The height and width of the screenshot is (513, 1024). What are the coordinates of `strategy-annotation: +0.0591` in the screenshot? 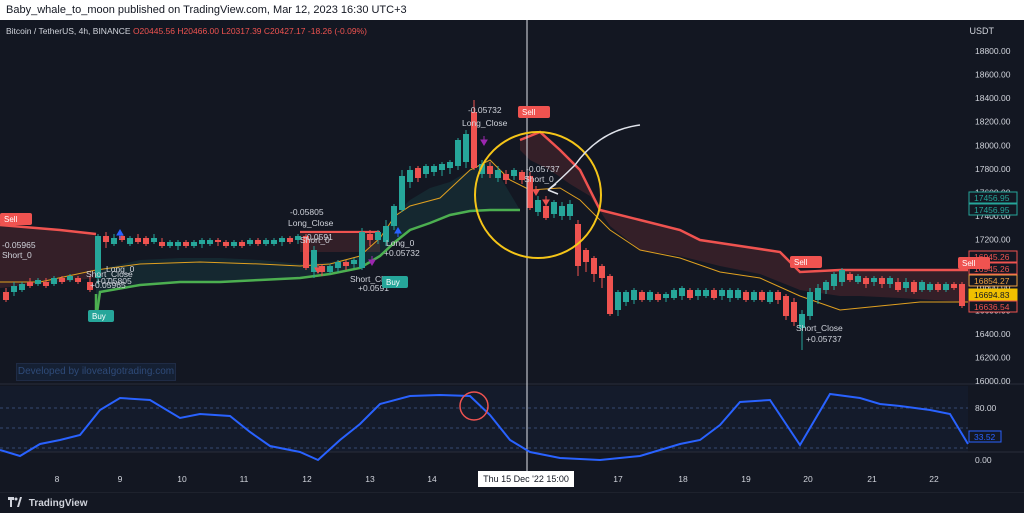 It's located at (373, 288).